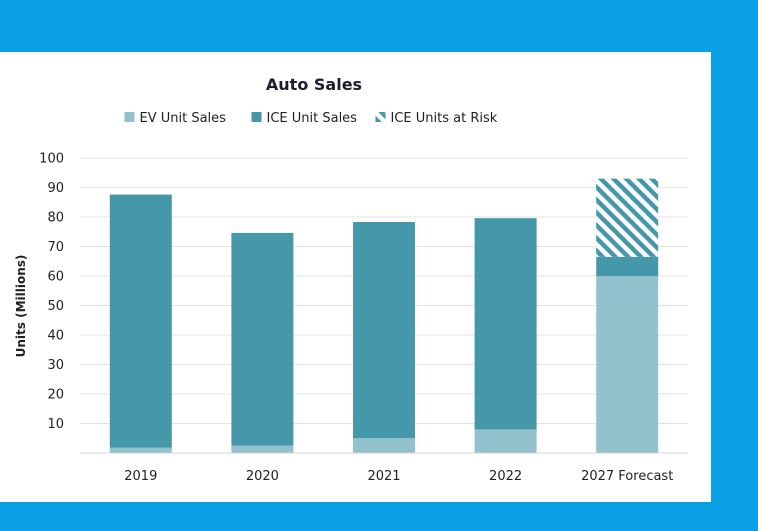  What do you see at coordinates (55, 395) in the screenshot?
I see `y-tick-label-20: 20` at bounding box center [55, 395].